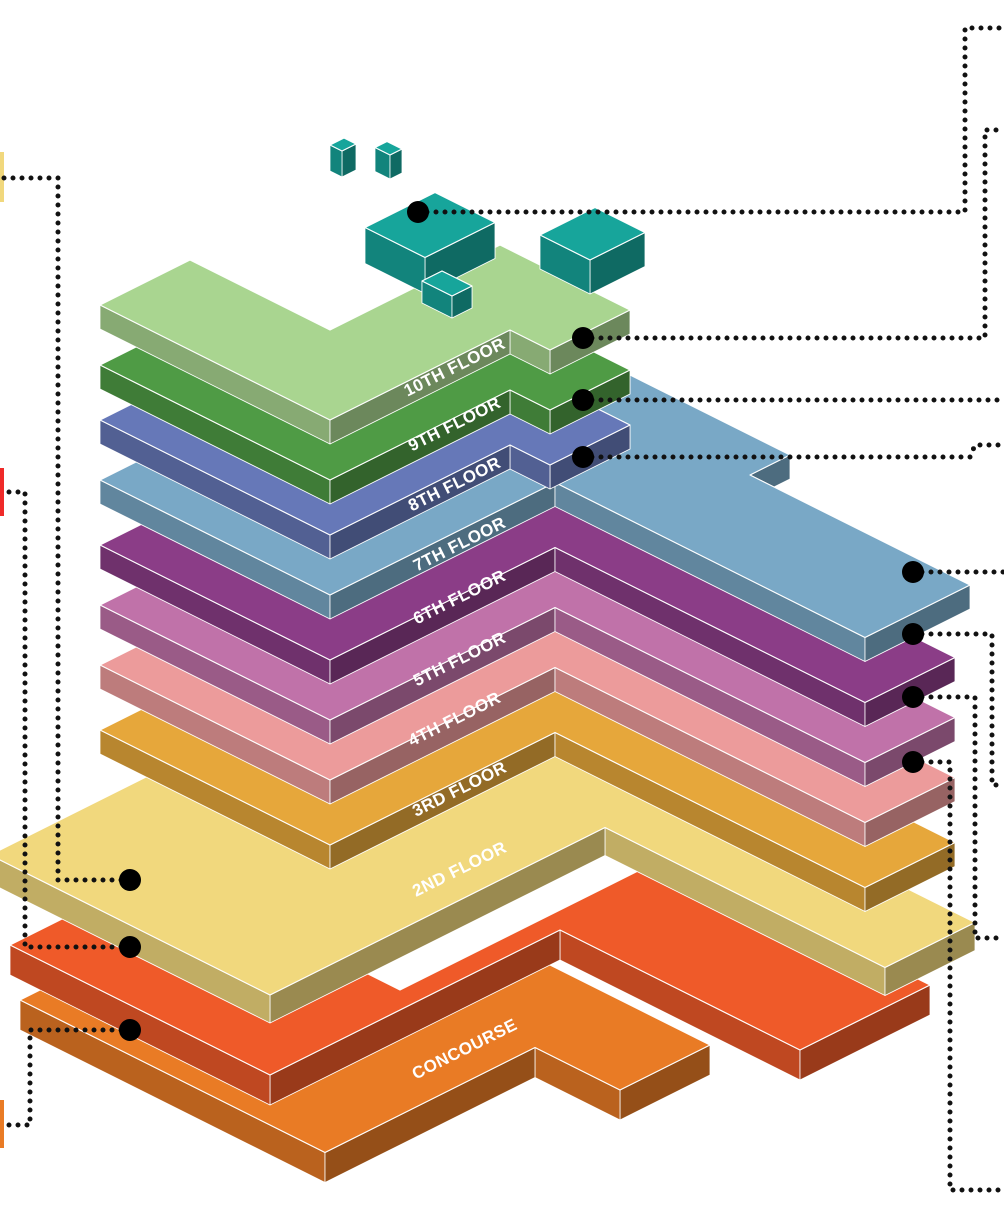 The image size is (1004, 1209). I want to click on floor-slab-top, so click(365, 332).